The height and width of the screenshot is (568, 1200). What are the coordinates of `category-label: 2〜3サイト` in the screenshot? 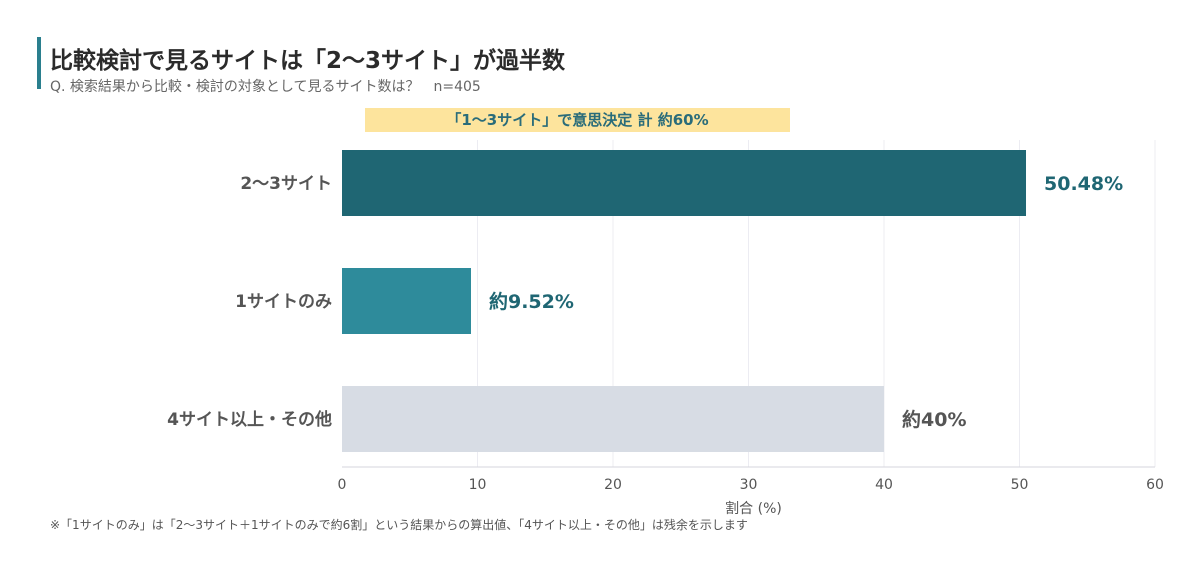 It's located at (286, 184).